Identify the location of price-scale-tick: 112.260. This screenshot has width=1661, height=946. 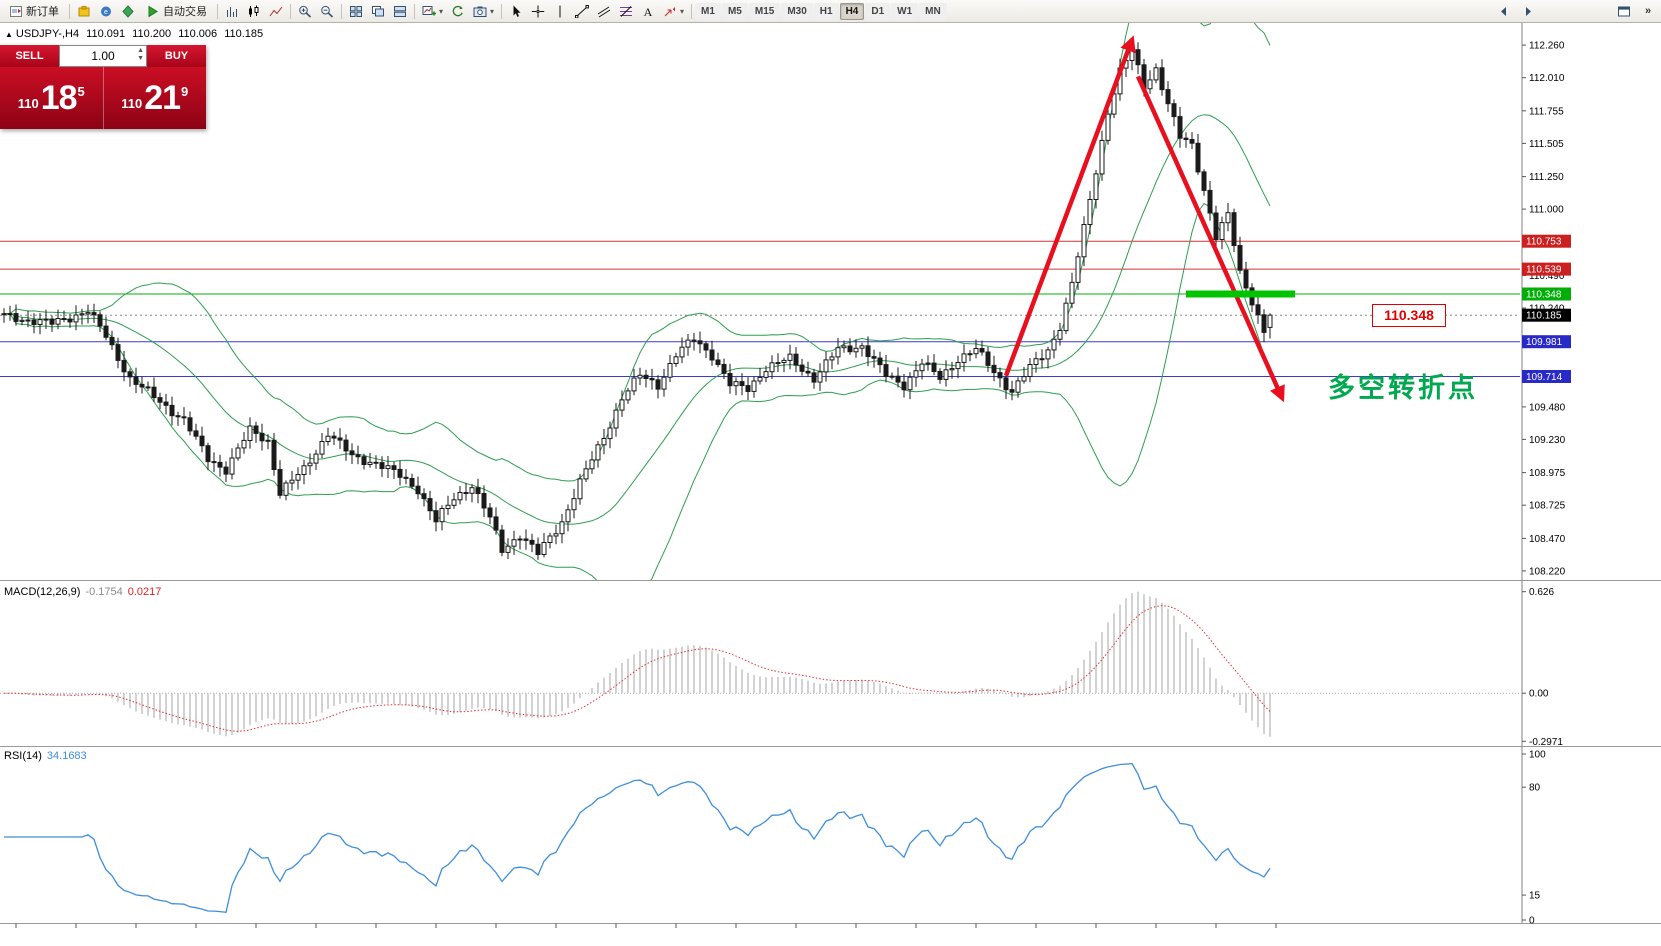
(1547, 46).